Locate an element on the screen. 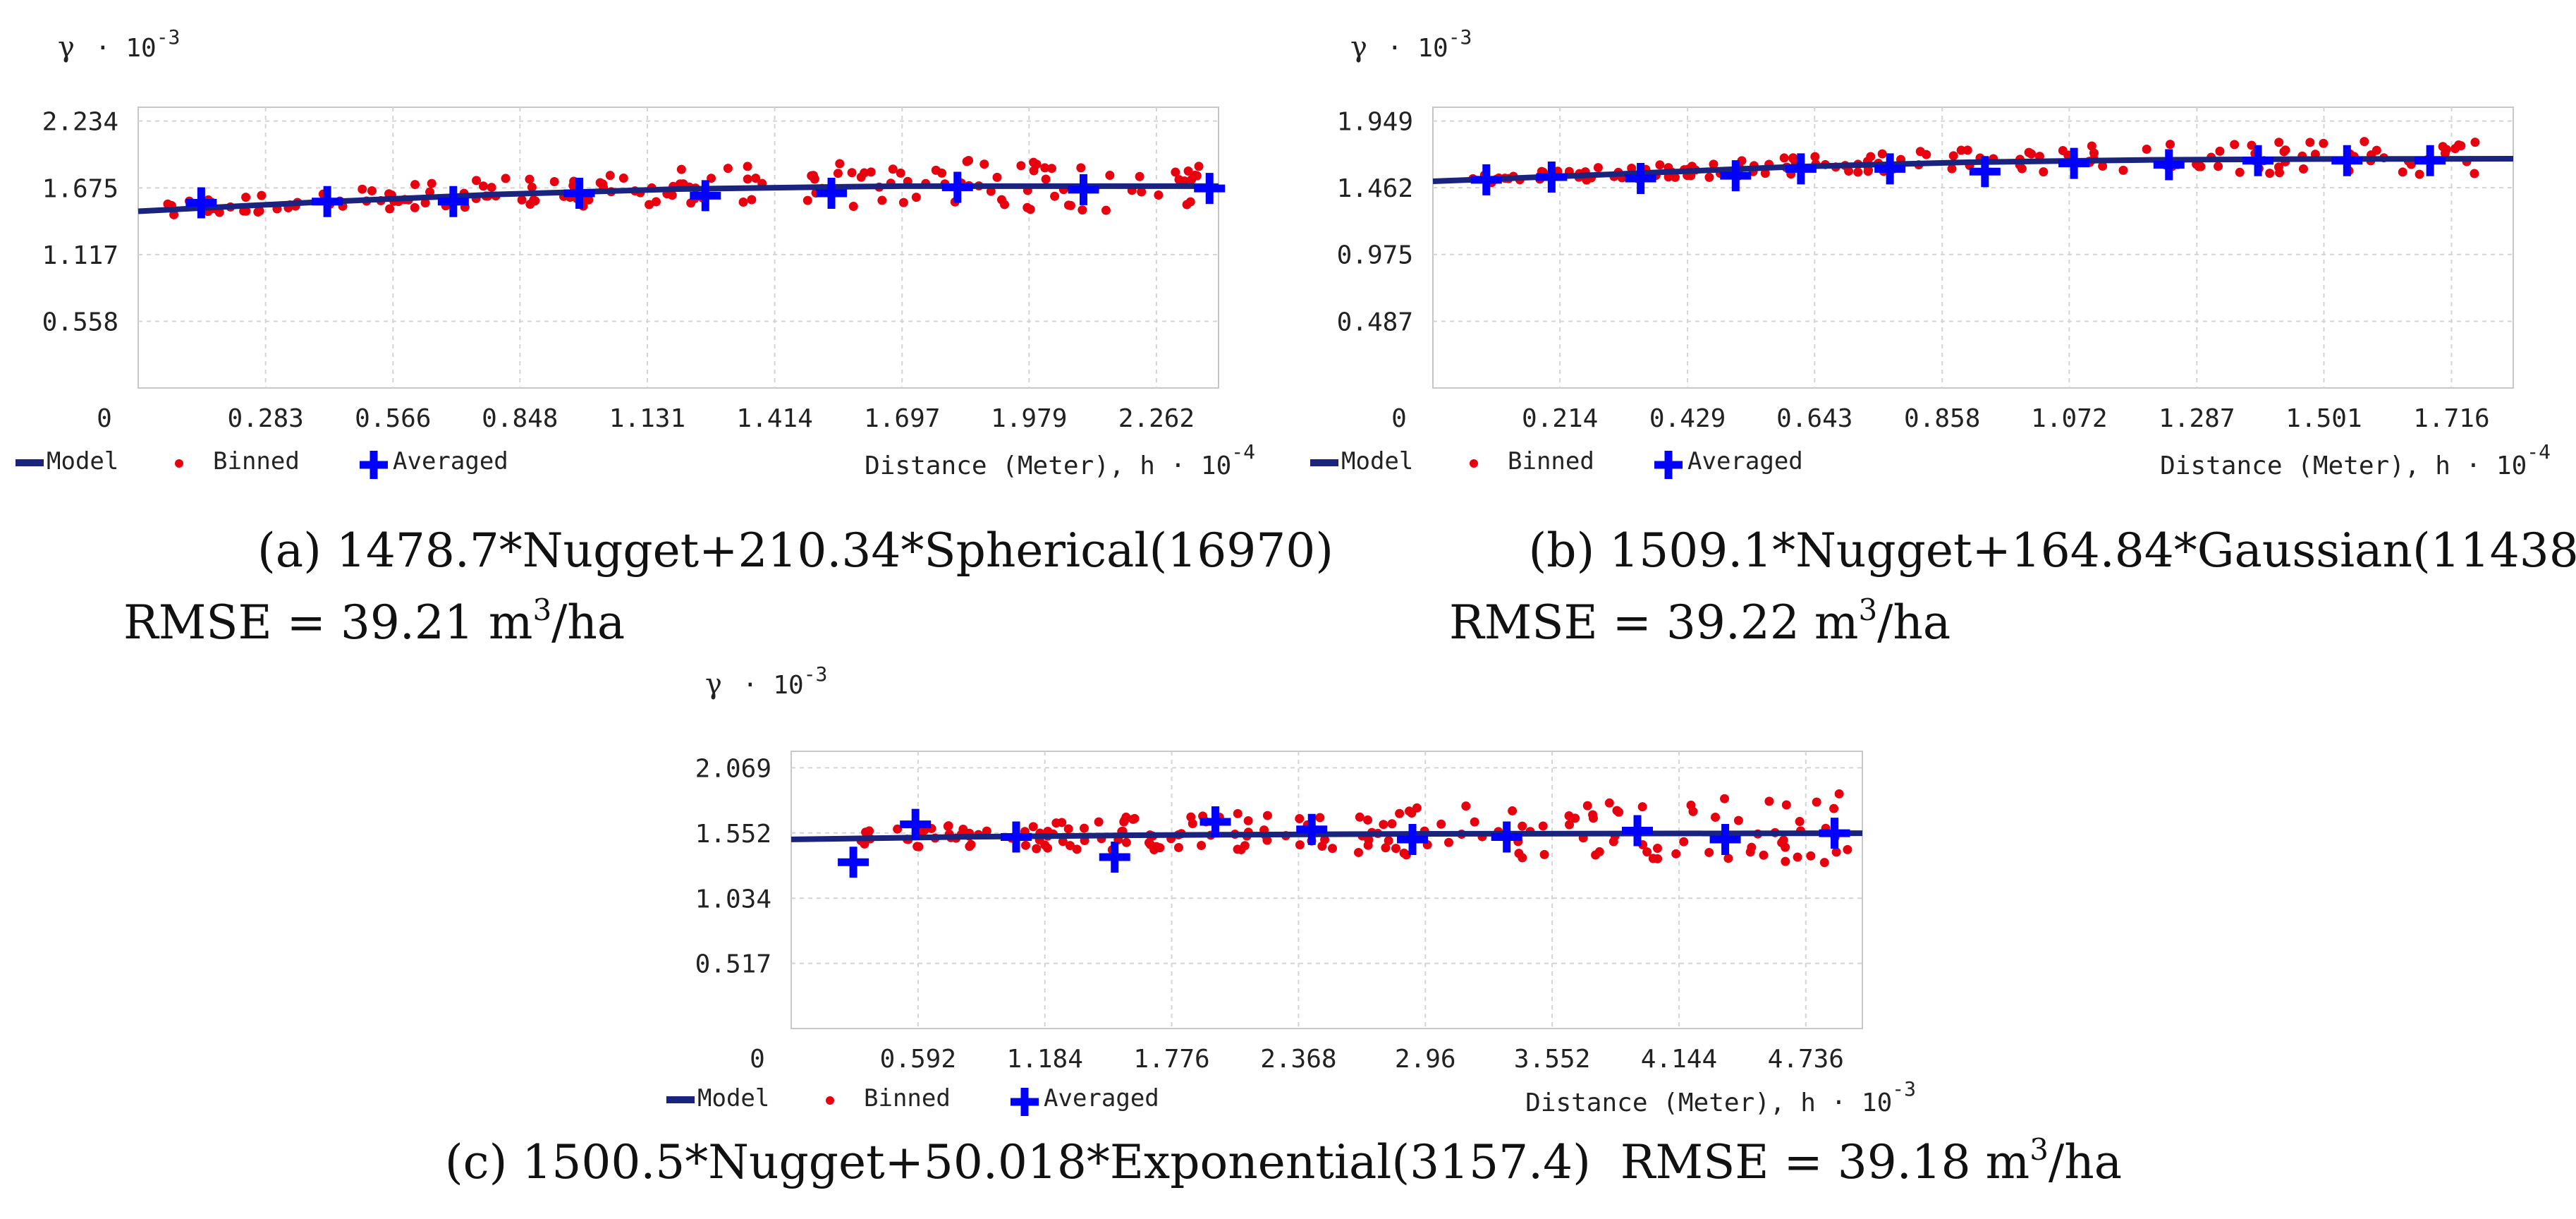 Image resolution: width=2576 pixels, height=1219 pixels. x-tick-label: 0.566 is located at coordinates (393, 418).